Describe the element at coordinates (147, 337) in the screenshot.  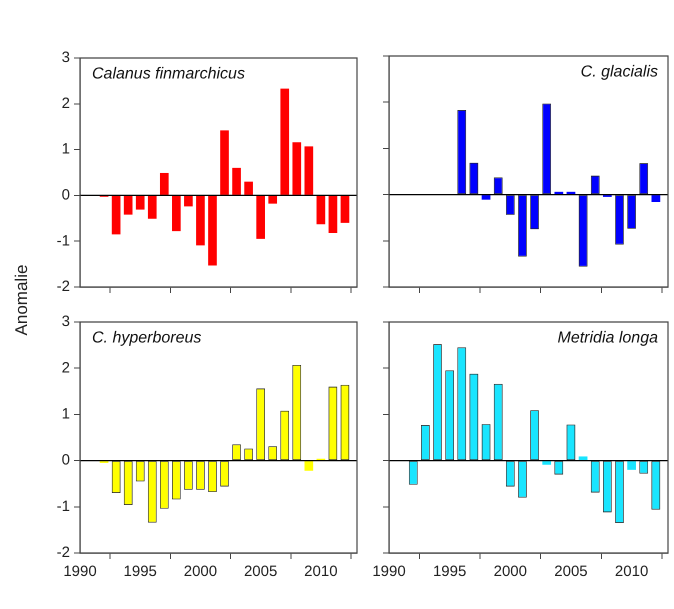
I see `text: C. hyperboreus` at that location.